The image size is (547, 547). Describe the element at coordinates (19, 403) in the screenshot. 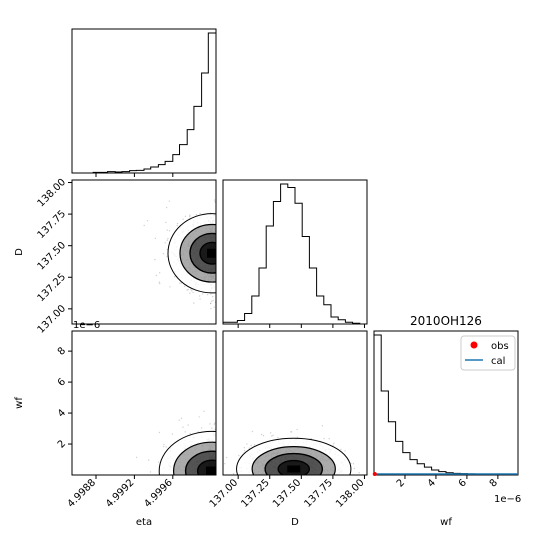

I see `y-axis-label-wf: wf` at that location.